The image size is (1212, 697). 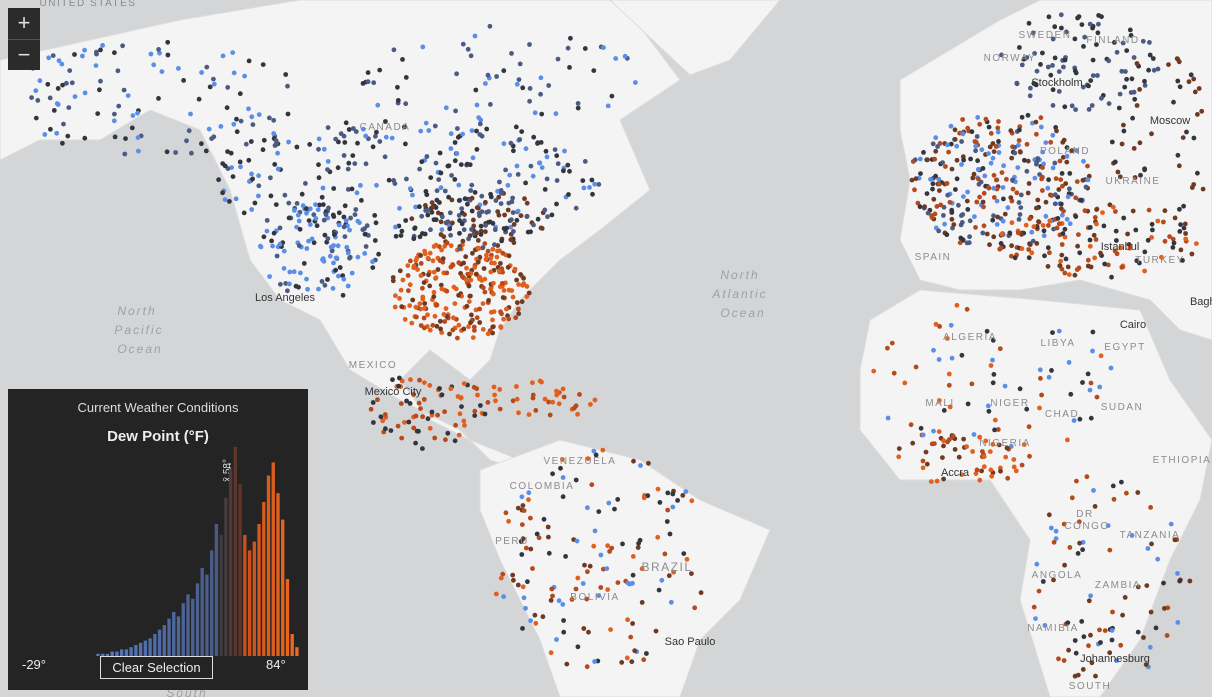 I want to click on histogram: x̄ 58°, so click(x=158, y=539).